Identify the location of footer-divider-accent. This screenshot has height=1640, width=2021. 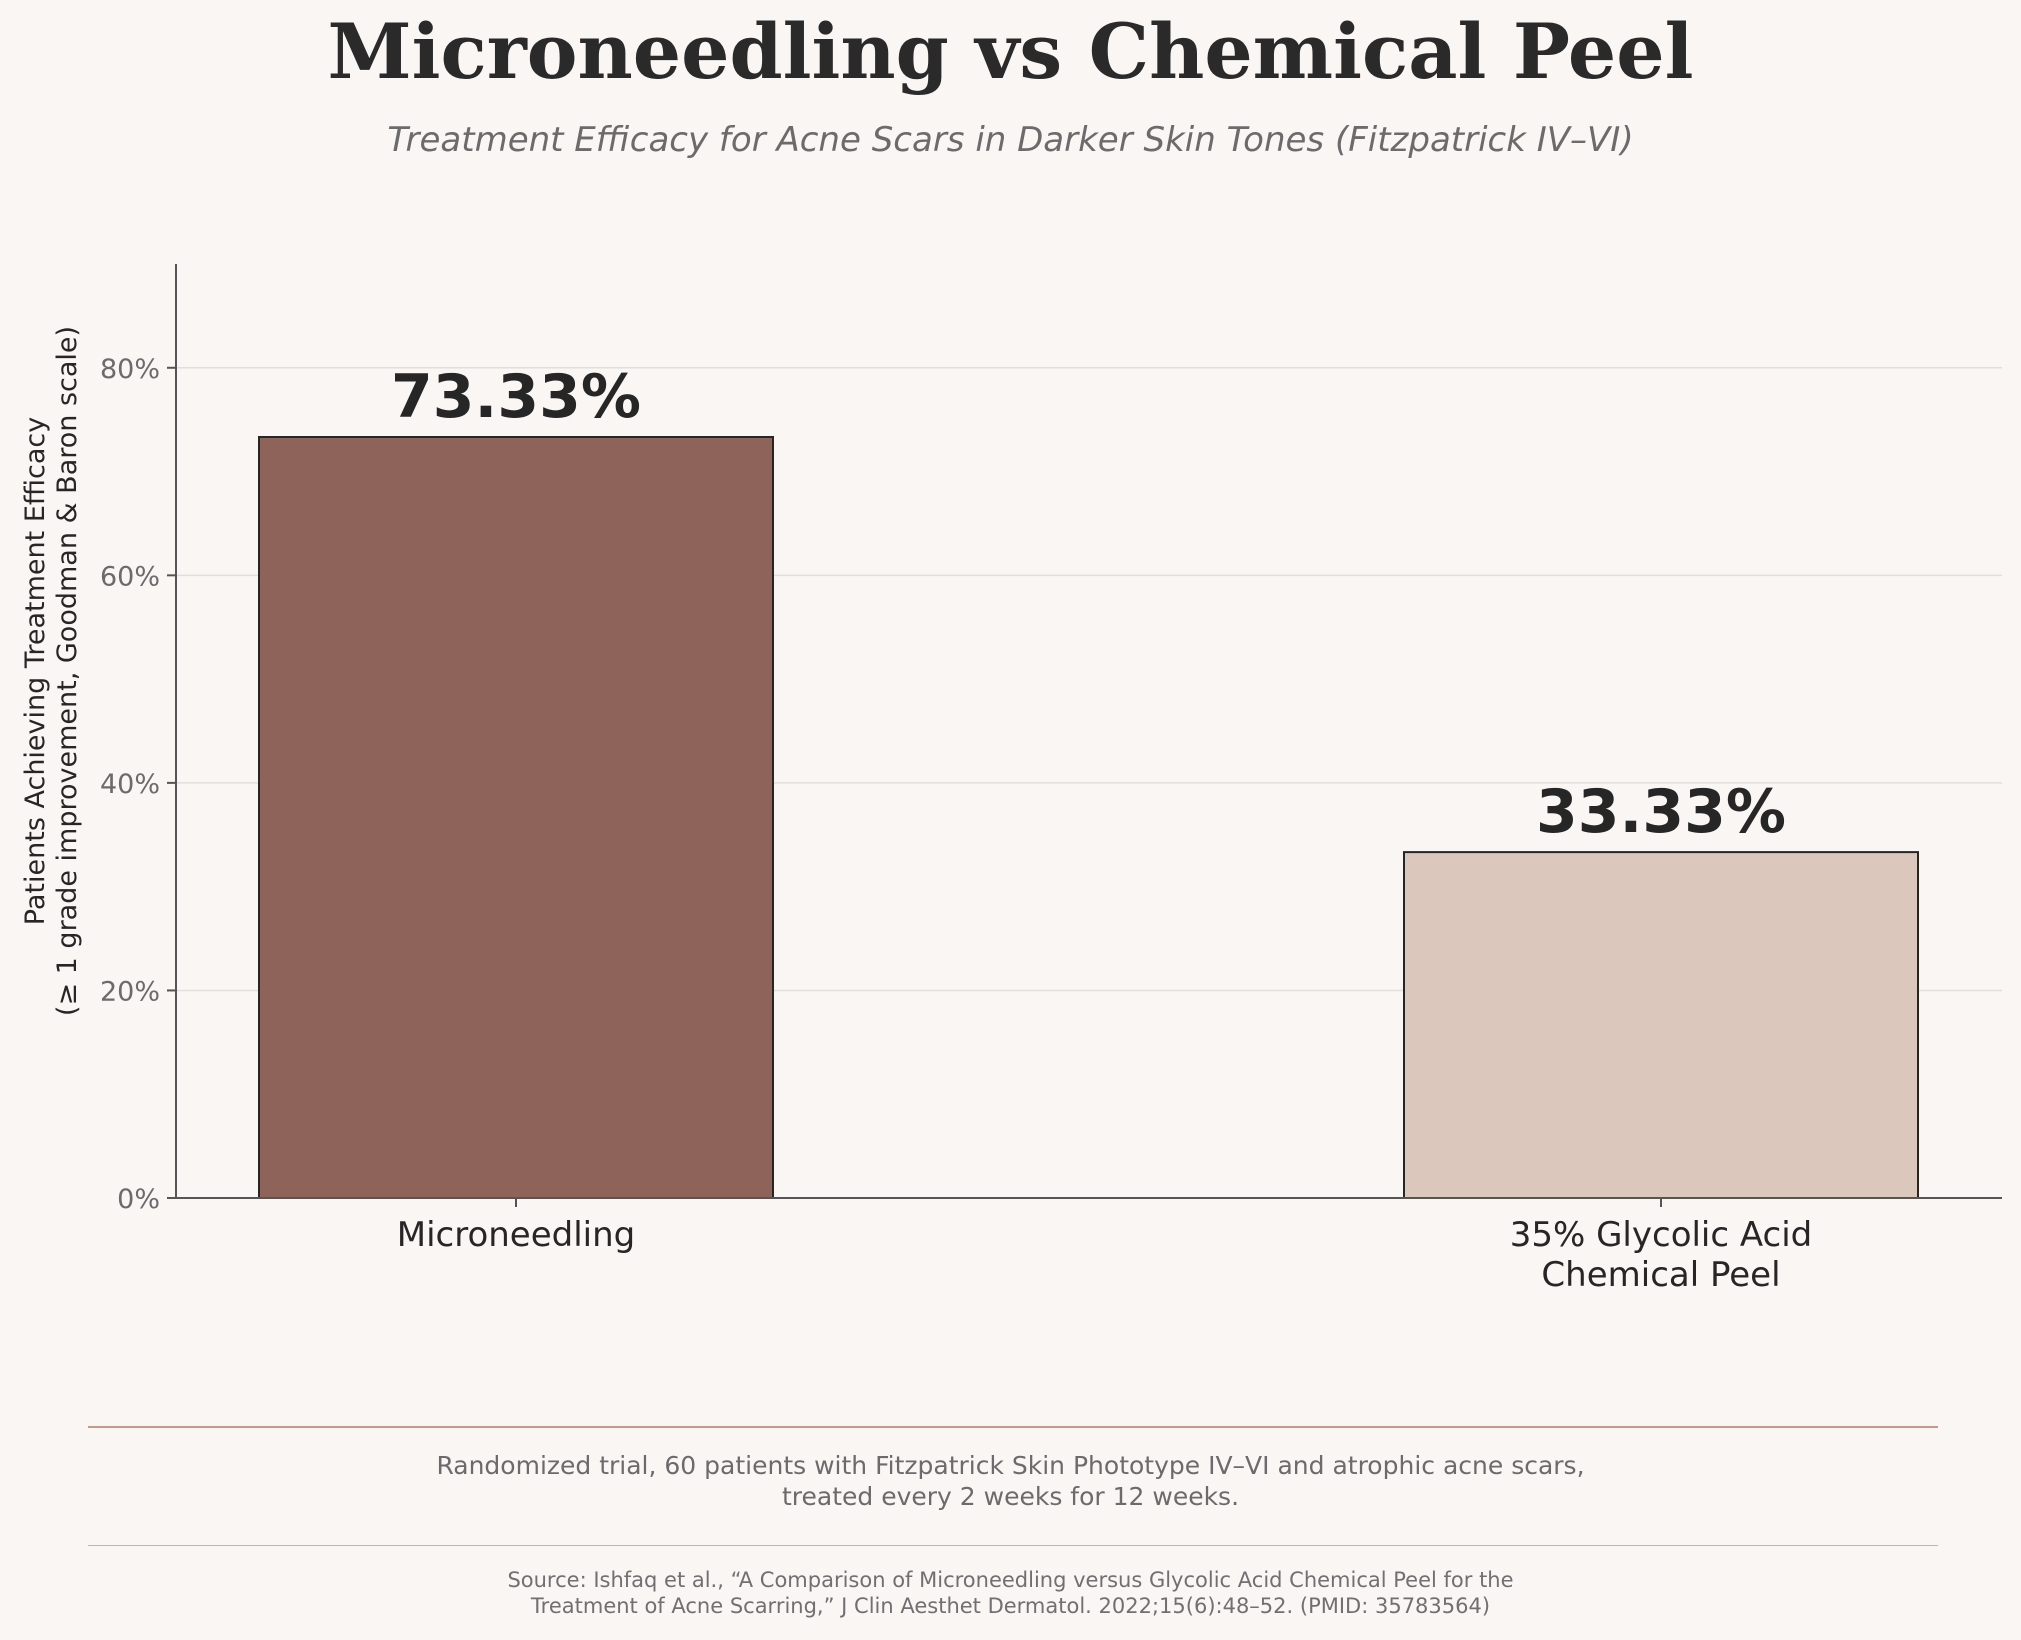
(1013, 1427).